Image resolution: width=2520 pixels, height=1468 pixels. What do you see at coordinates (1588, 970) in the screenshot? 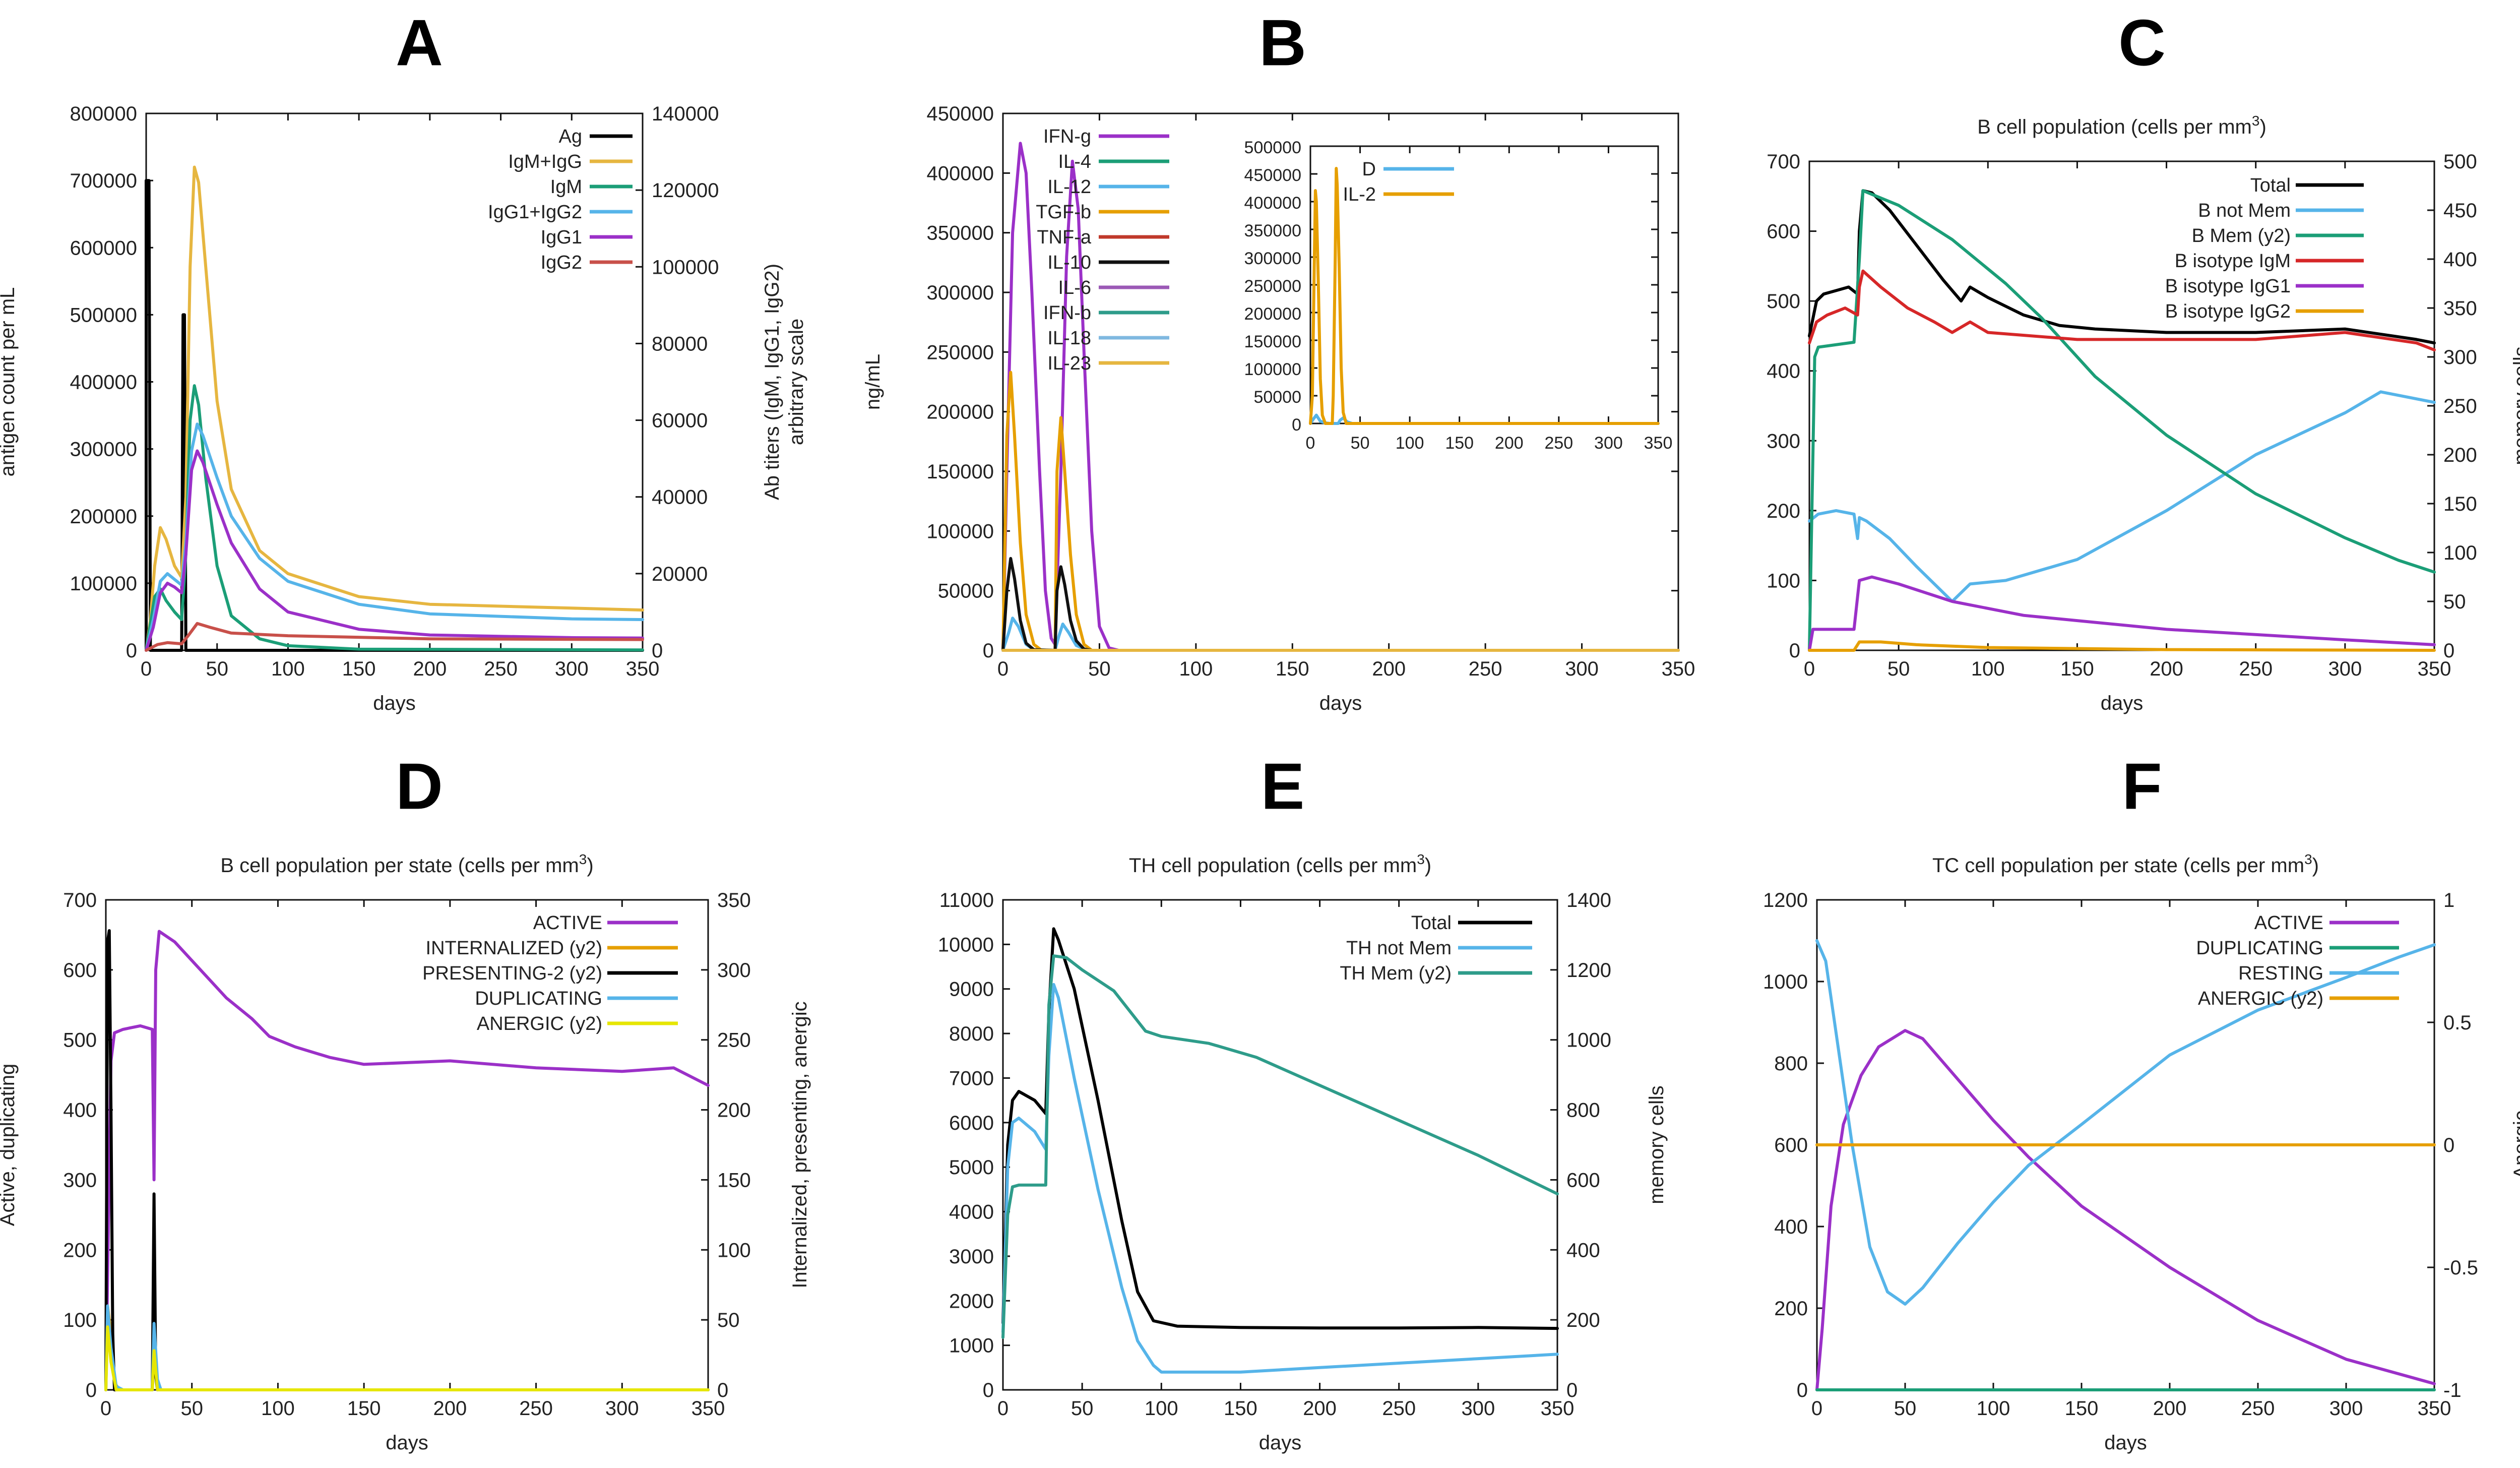
I see `y2-tick-label: 1200` at bounding box center [1588, 970].